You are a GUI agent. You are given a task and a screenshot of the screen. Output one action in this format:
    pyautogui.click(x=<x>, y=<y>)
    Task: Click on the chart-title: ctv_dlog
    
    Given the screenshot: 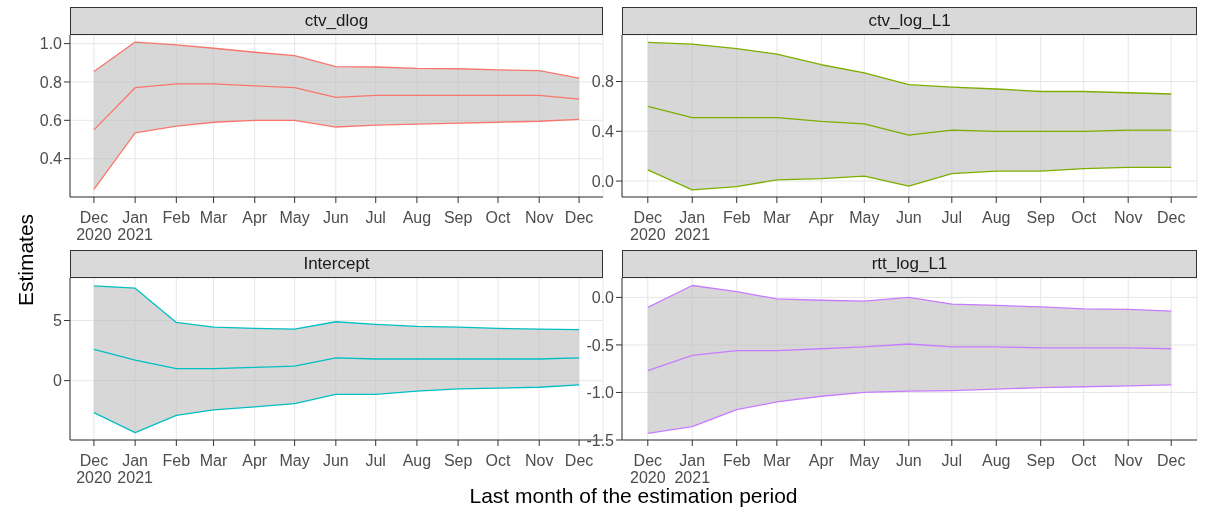 What is the action you would take?
    pyautogui.click(x=336, y=21)
    